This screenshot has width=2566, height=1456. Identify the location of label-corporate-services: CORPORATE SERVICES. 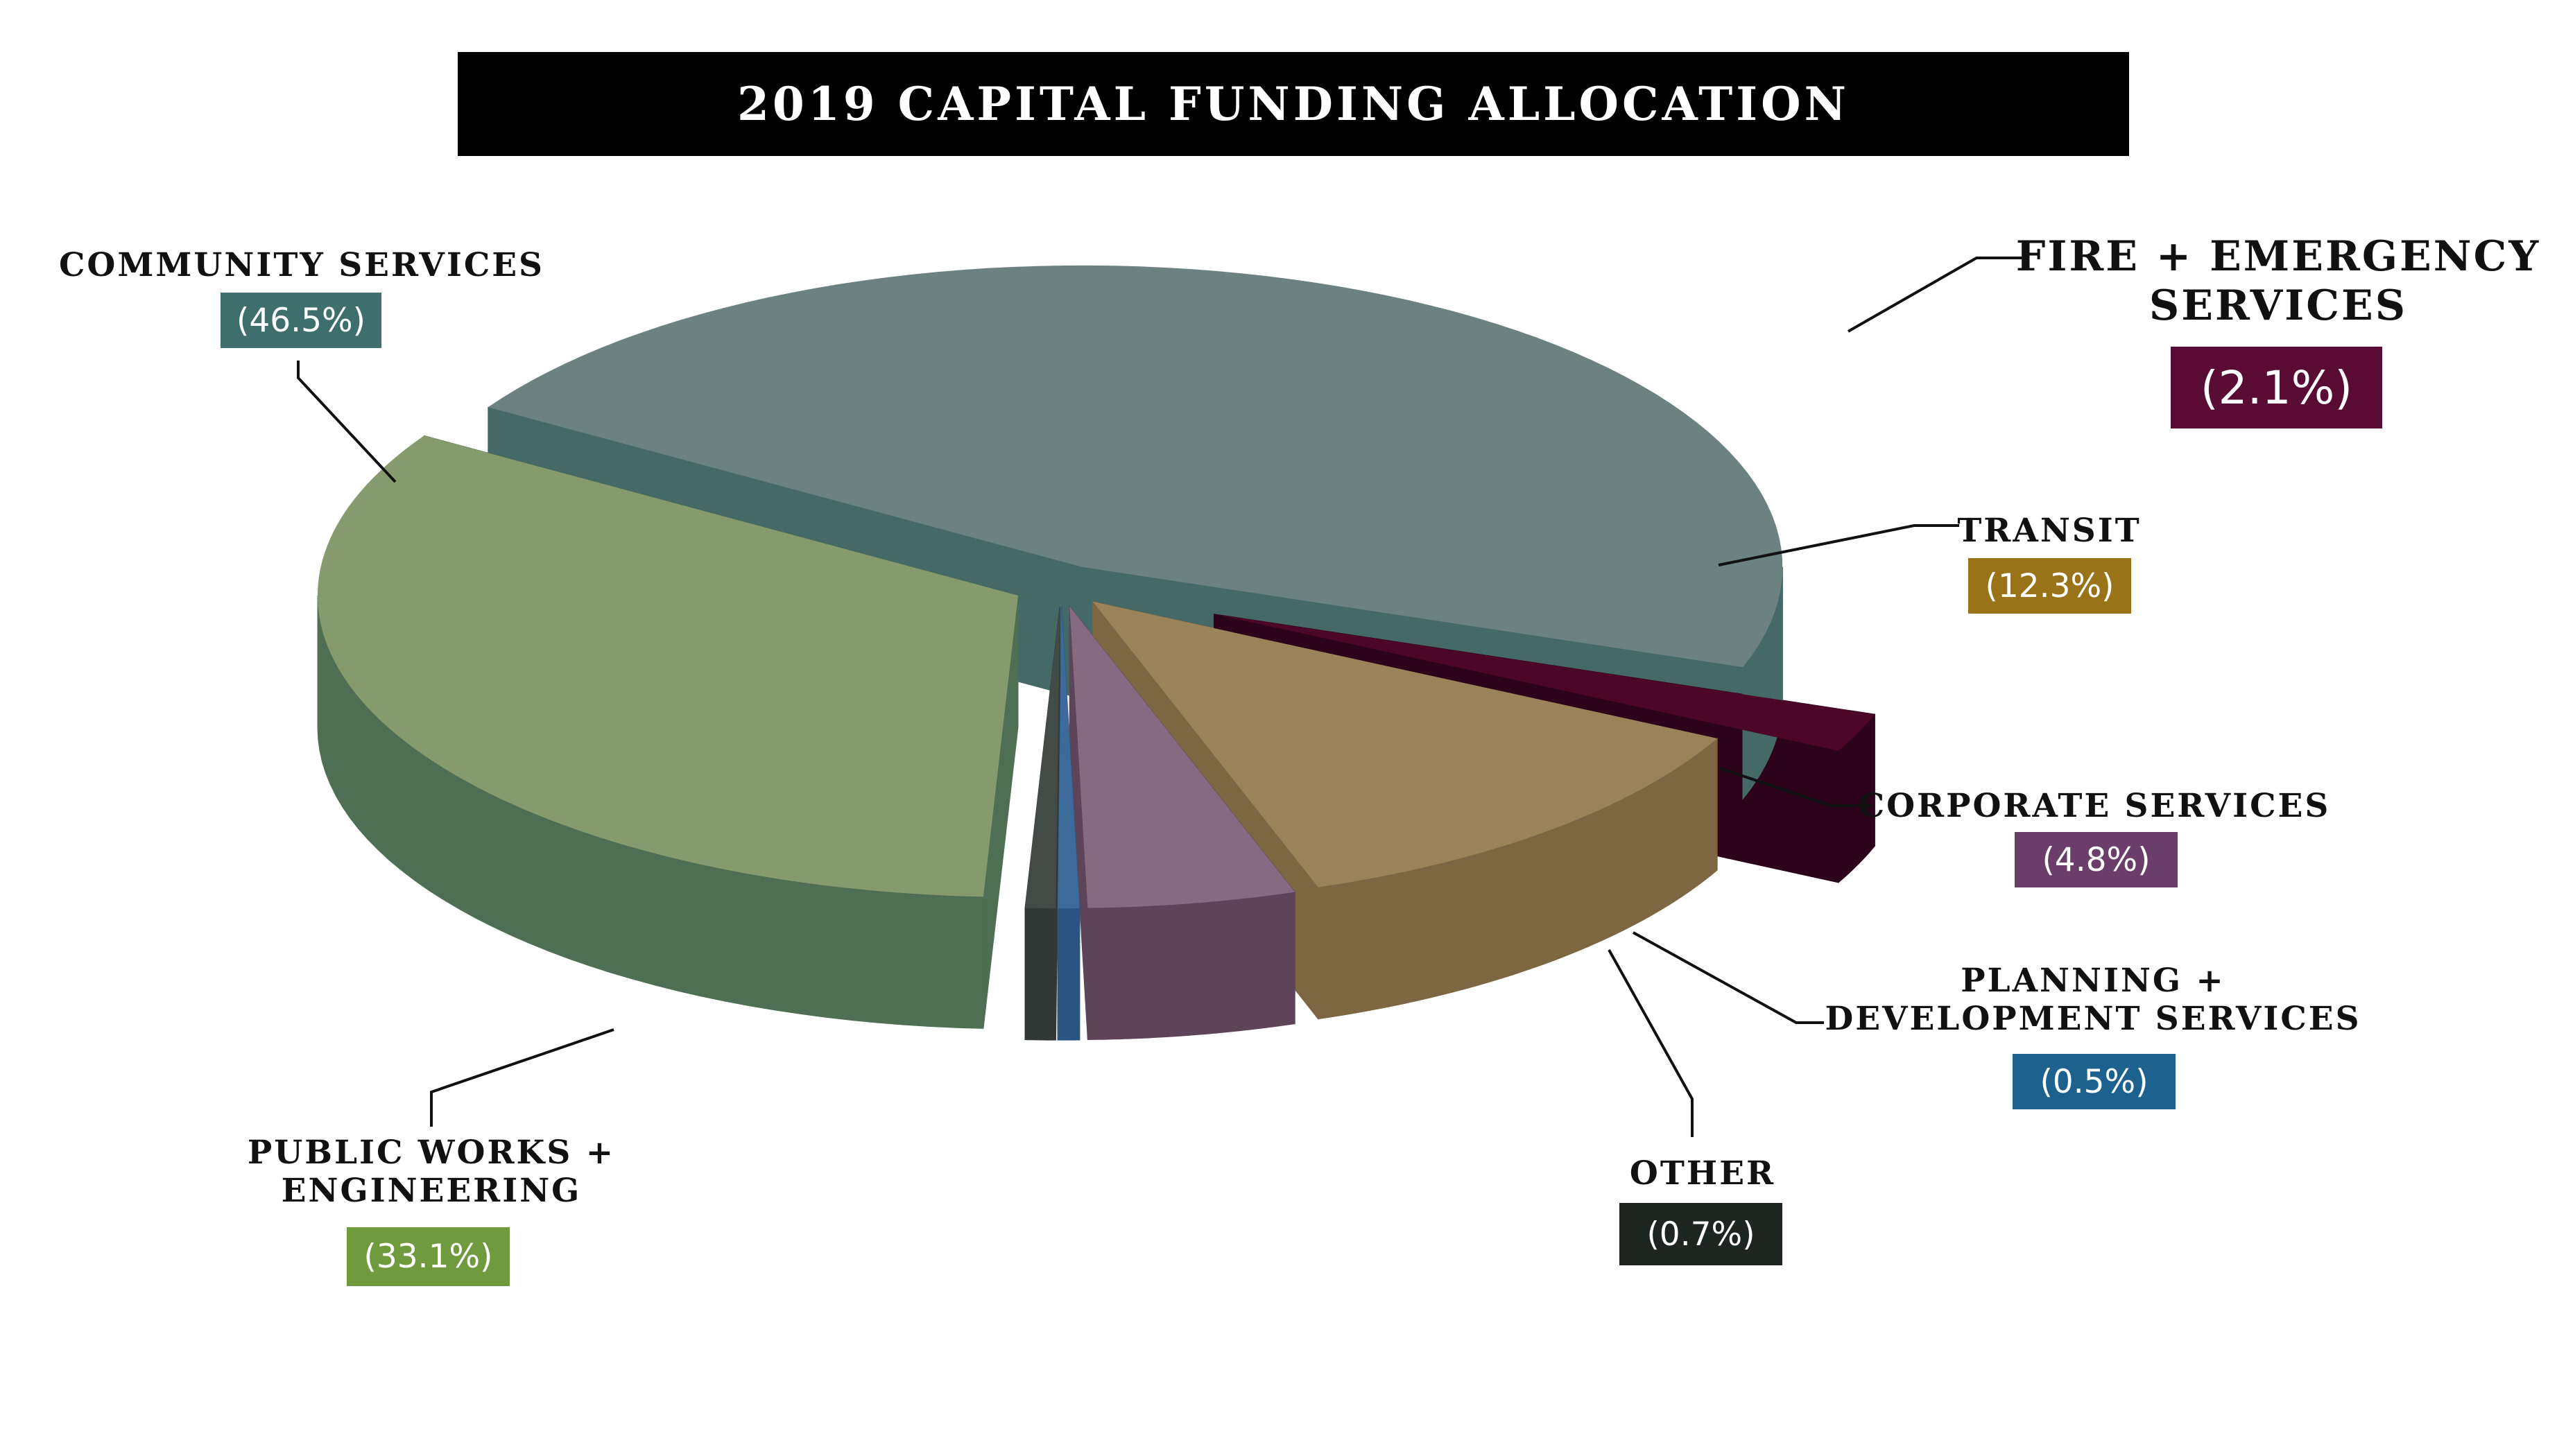
(2095, 806).